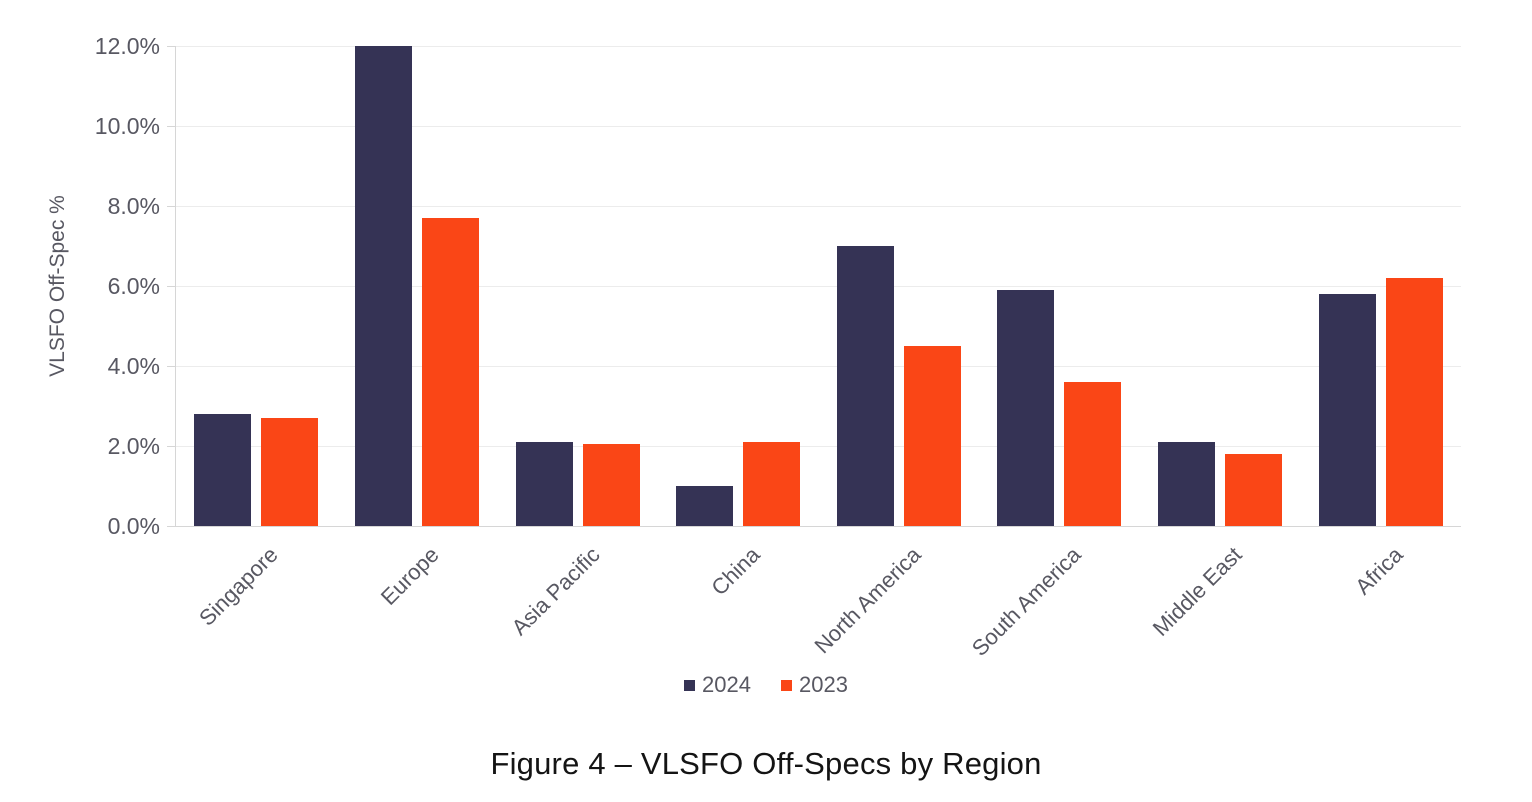 The width and height of the screenshot is (1532, 802). What do you see at coordinates (705, 506) in the screenshot?
I see `bar-2024-china` at bounding box center [705, 506].